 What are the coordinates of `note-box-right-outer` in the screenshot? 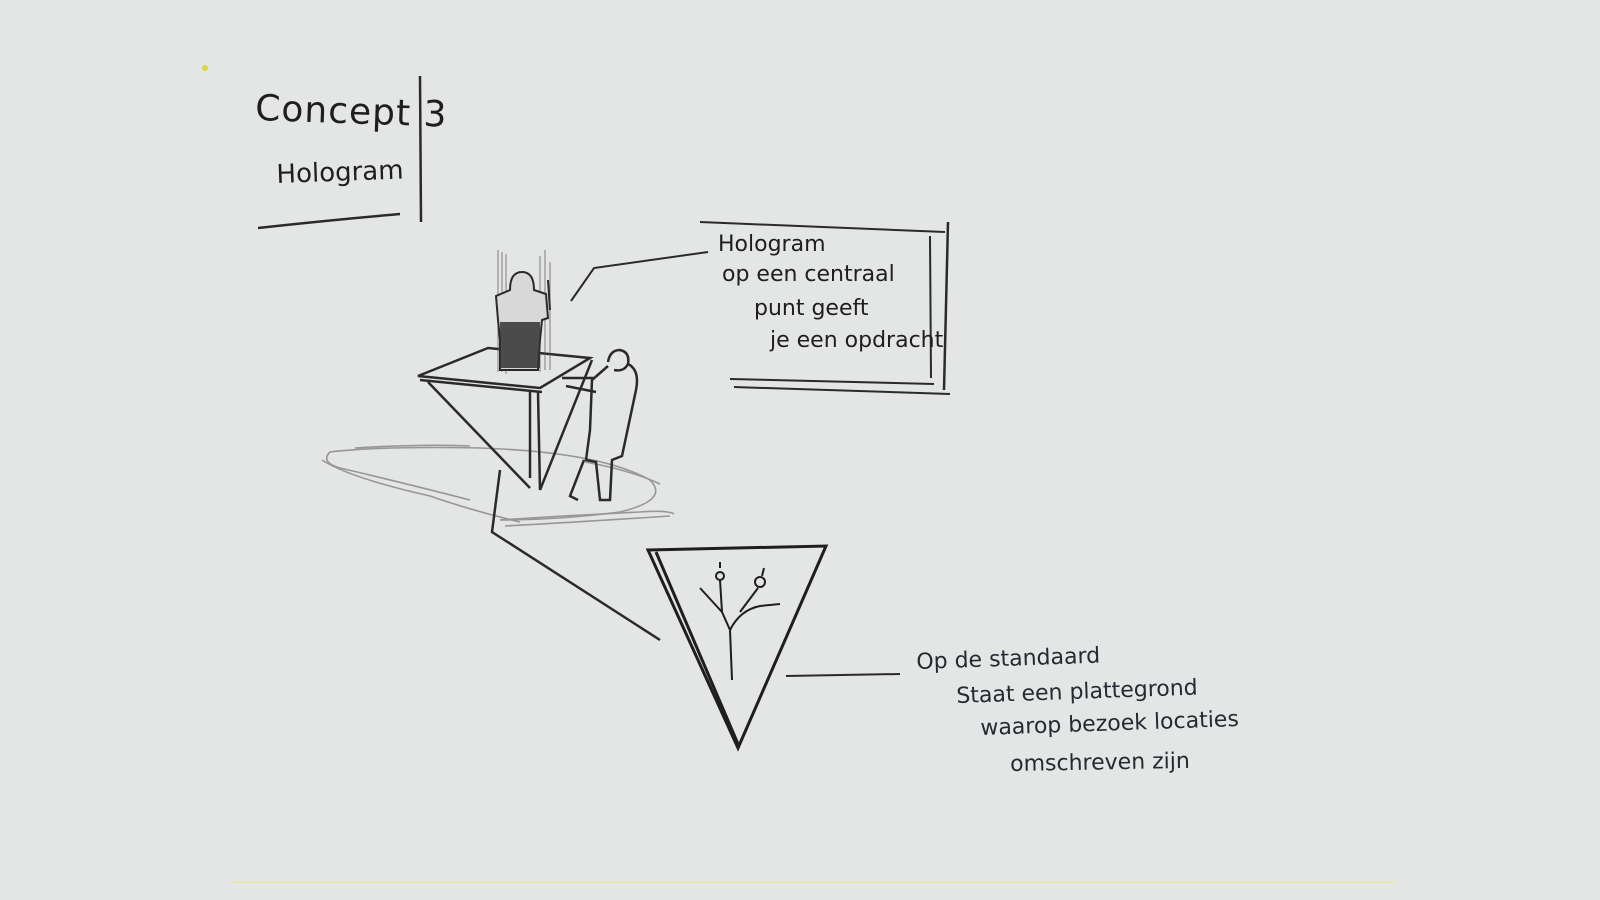 It's located at (946, 306).